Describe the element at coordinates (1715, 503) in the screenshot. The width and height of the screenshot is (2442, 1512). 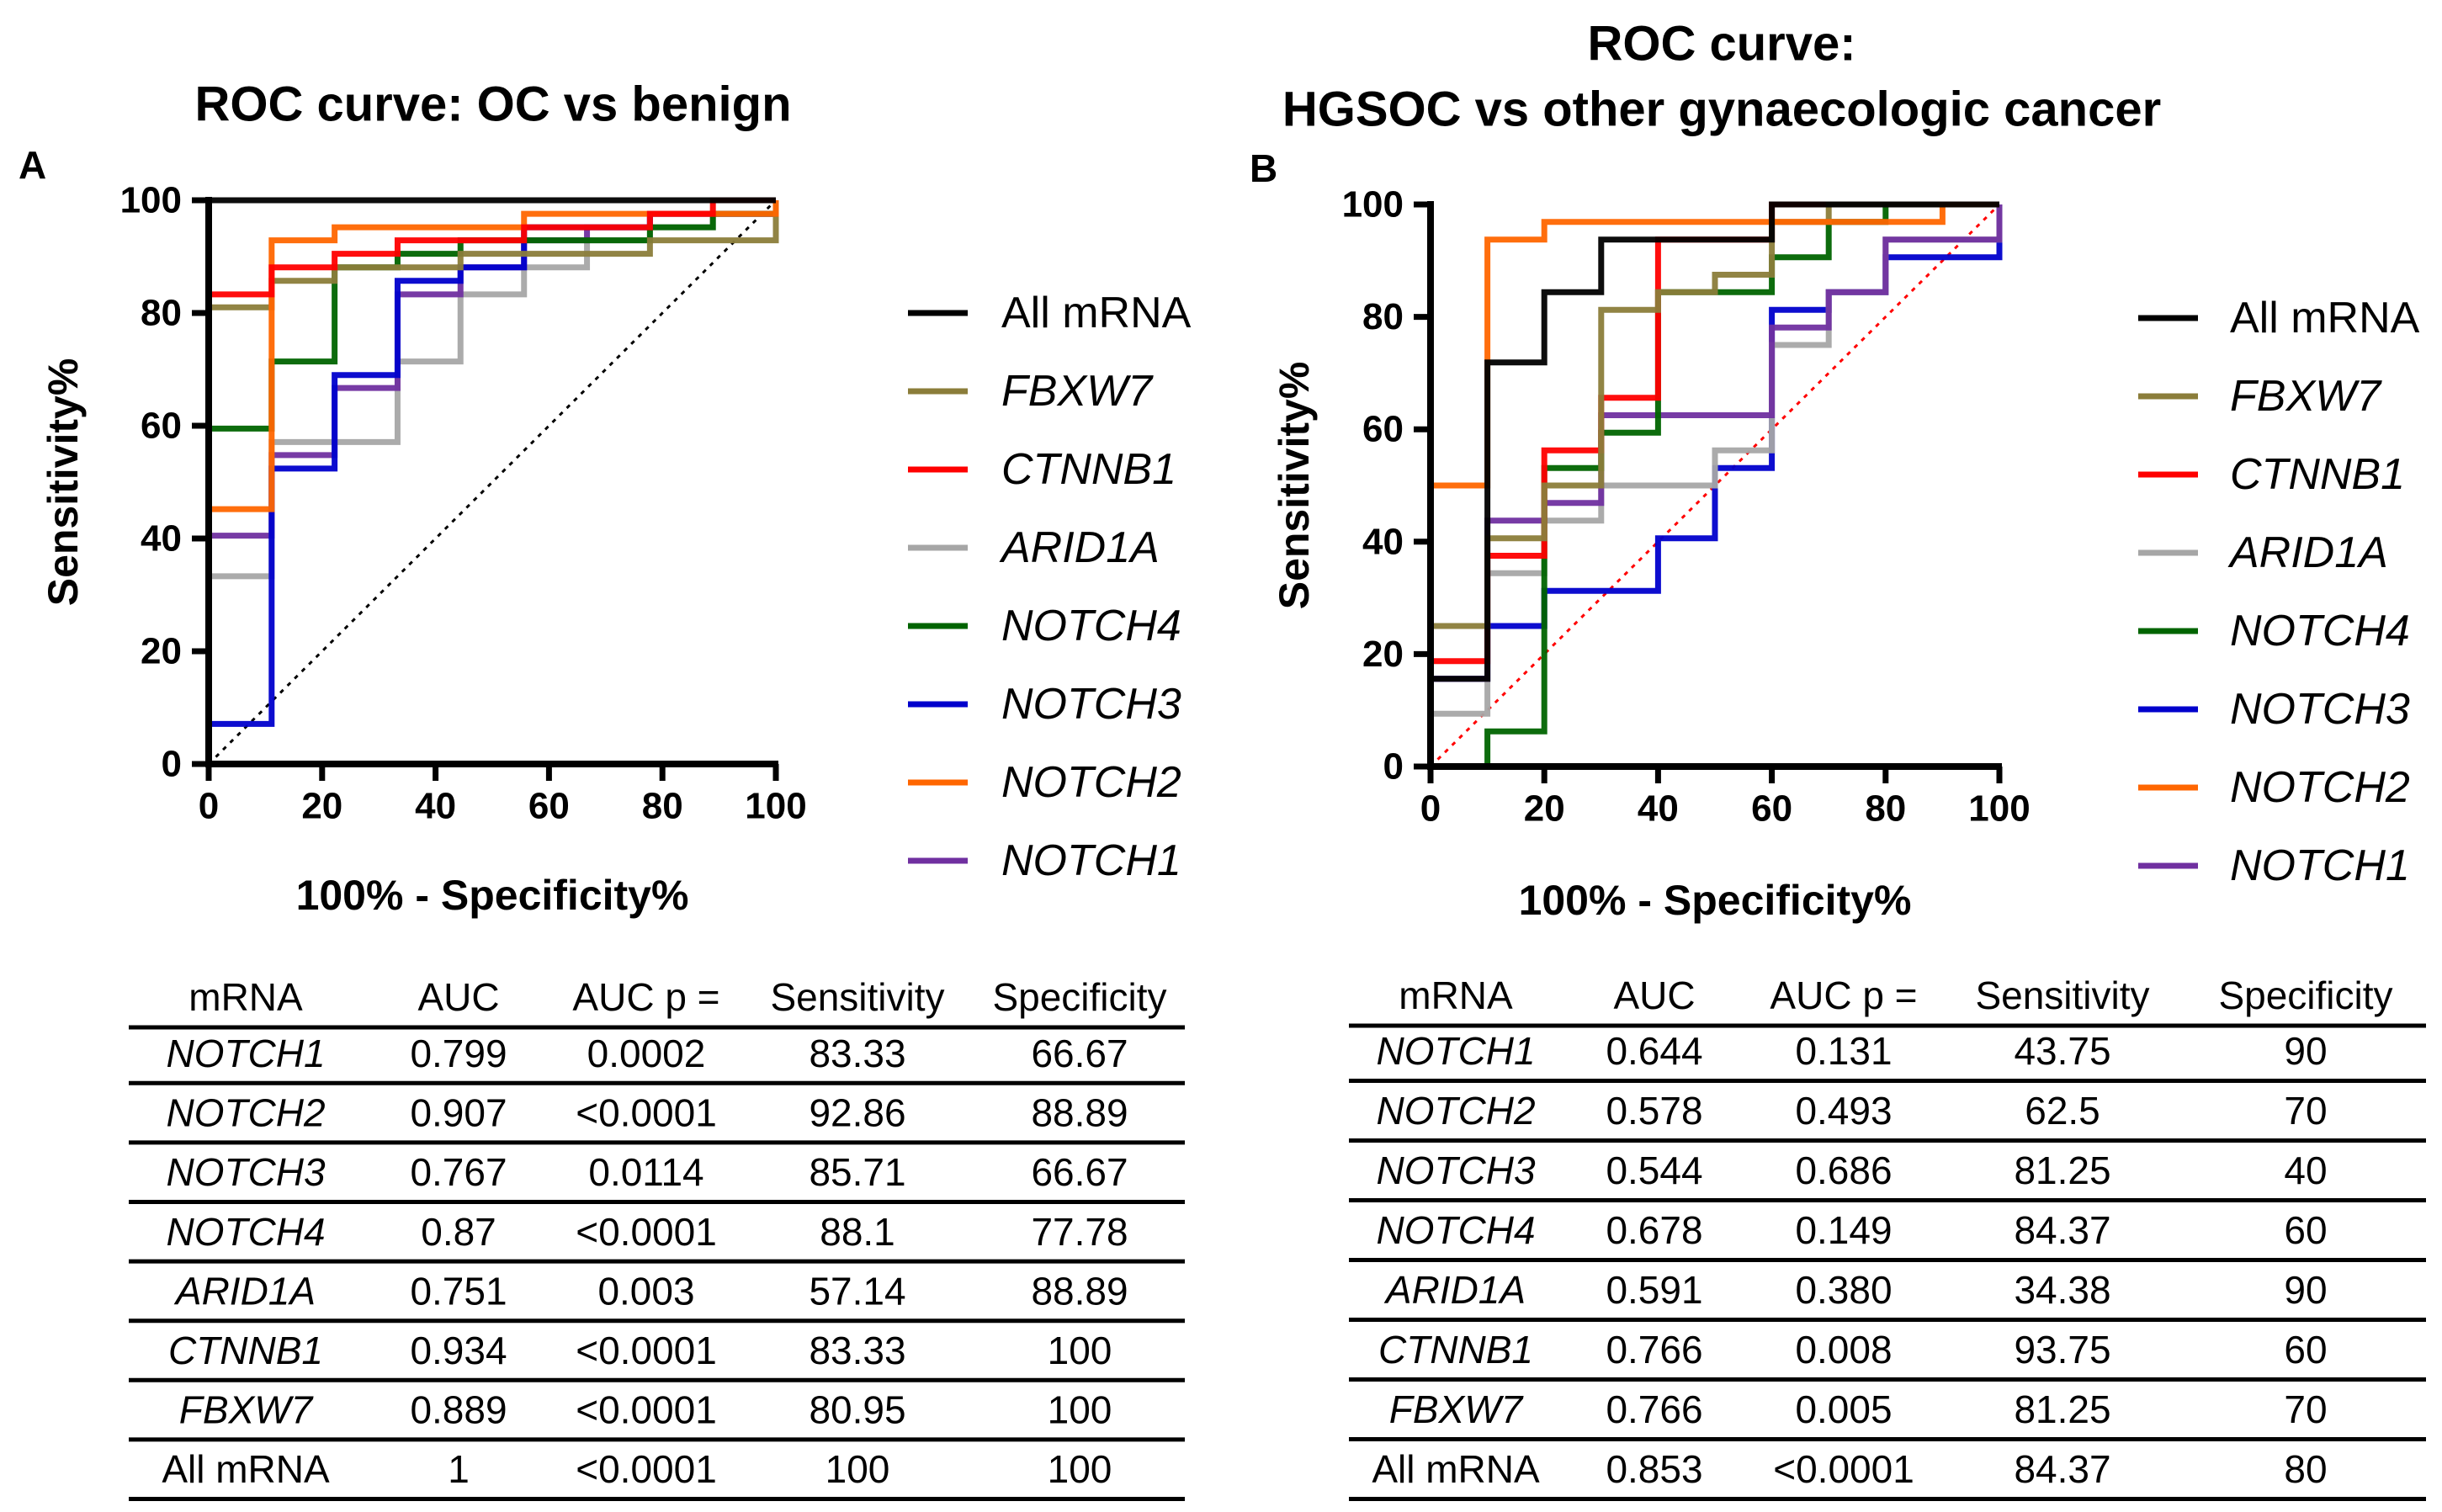
I see `roc-curve-notch3` at that location.